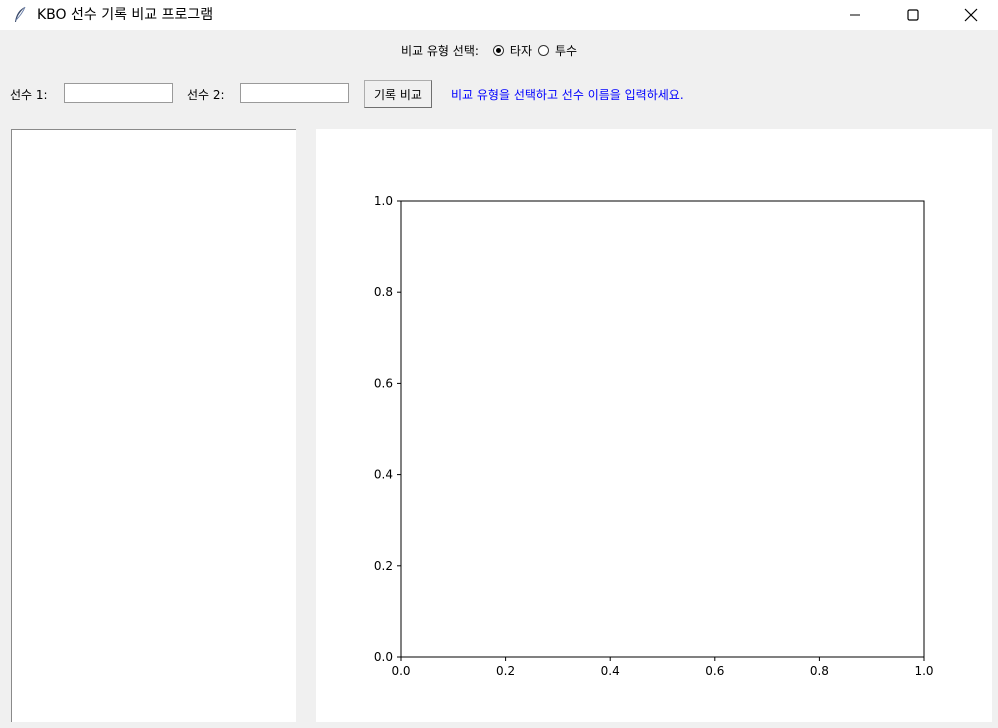  What do you see at coordinates (29, 95) in the screenshot?
I see `player1-label: 선수 1:` at bounding box center [29, 95].